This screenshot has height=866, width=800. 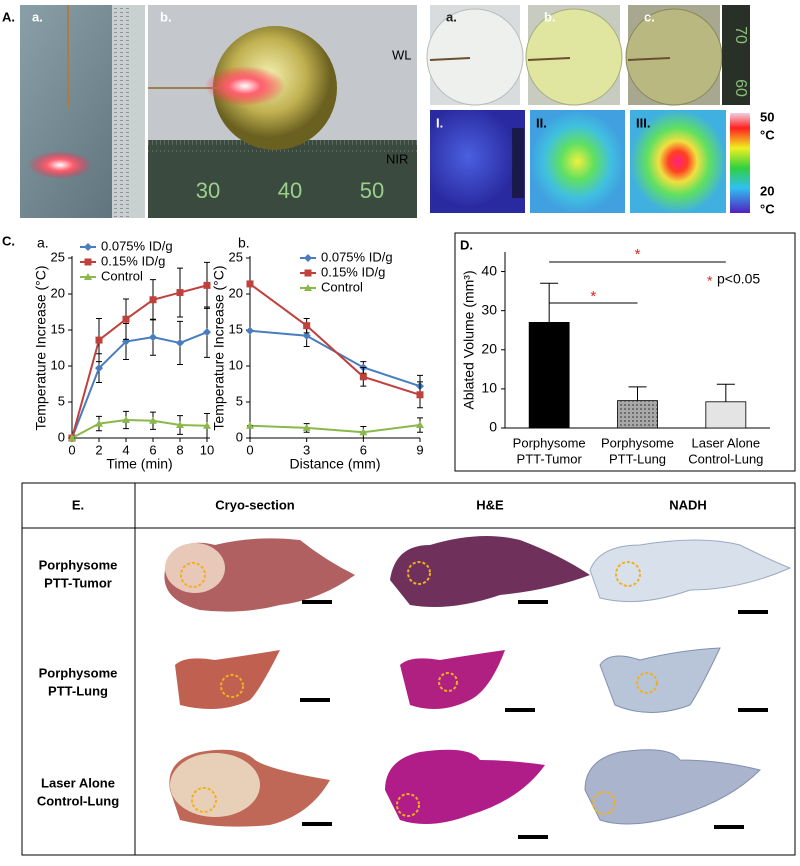 What do you see at coordinates (98, 449) in the screenshot?
I see `x-tick-label: 2` at bounding box center [98, 449].